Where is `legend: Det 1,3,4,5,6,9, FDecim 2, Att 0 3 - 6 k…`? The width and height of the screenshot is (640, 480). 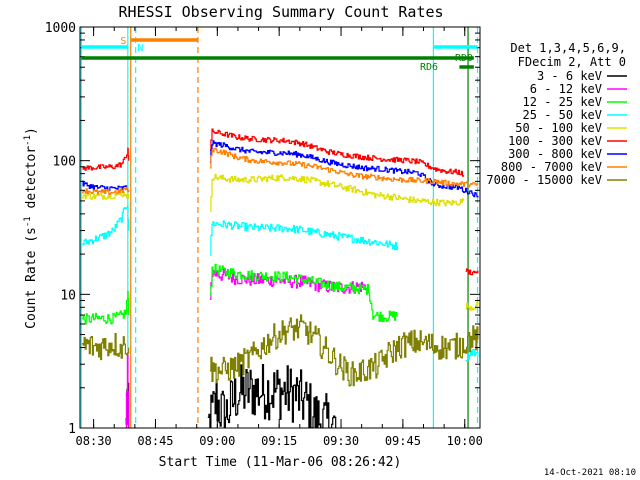
legend: Det 1,3,4,5,6,9, FDecim 2, Att 0 3 - 6 k… is located at coordinates (556, 114).